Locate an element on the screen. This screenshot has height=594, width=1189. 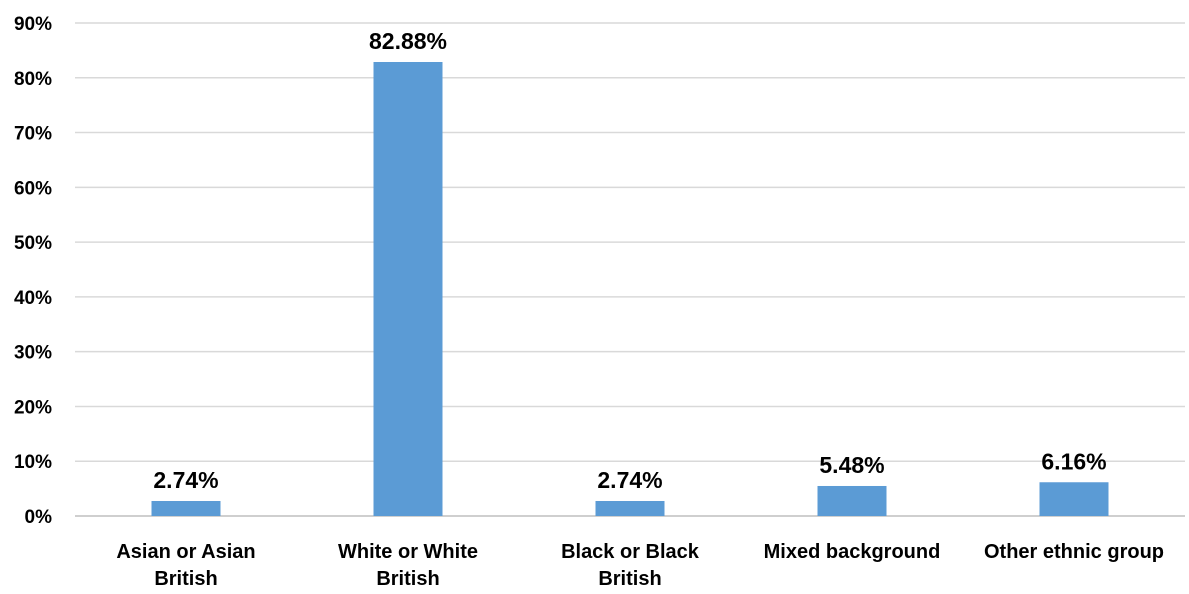
y-tick-label: 70% is located at coordinates (33, 134).